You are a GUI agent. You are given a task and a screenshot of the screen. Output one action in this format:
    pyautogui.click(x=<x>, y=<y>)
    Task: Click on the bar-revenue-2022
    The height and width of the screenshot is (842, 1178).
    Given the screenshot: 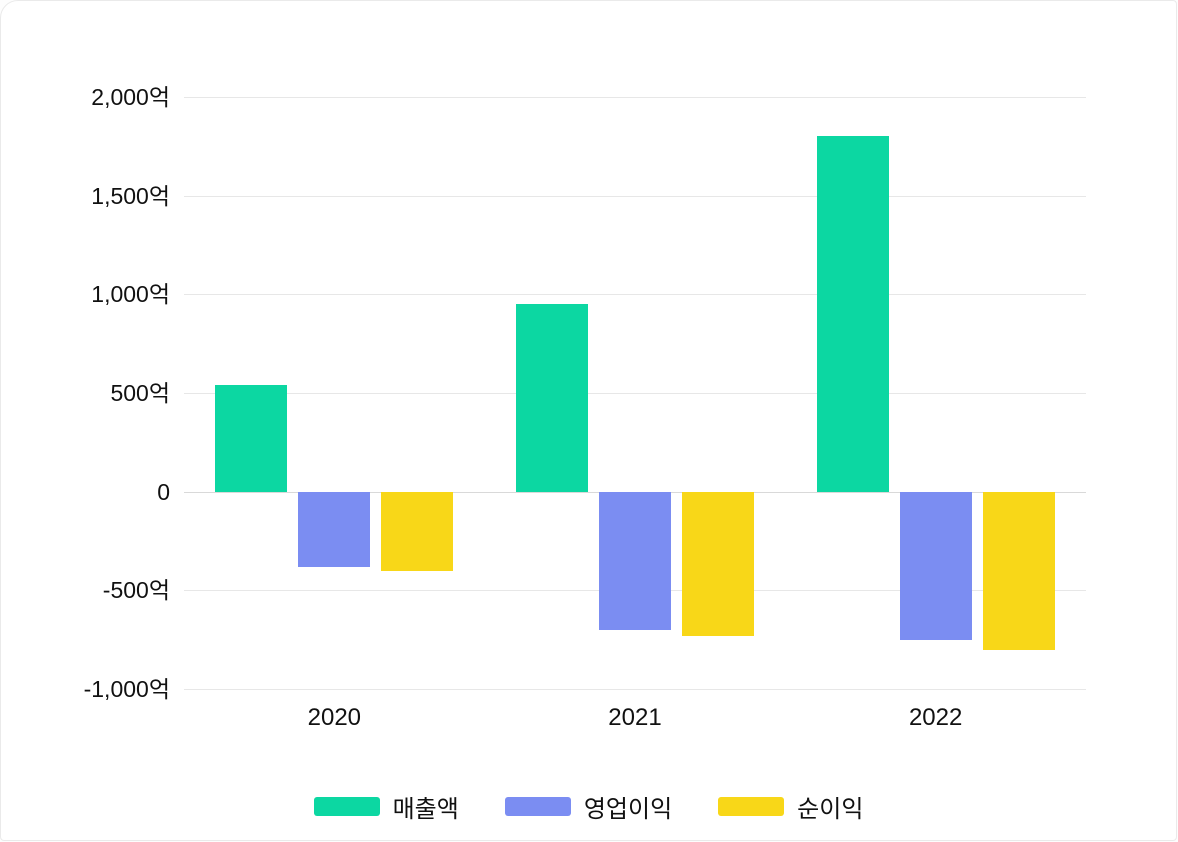 What is the action you would take?
    pyautogui.click(x=852, y=314)
    